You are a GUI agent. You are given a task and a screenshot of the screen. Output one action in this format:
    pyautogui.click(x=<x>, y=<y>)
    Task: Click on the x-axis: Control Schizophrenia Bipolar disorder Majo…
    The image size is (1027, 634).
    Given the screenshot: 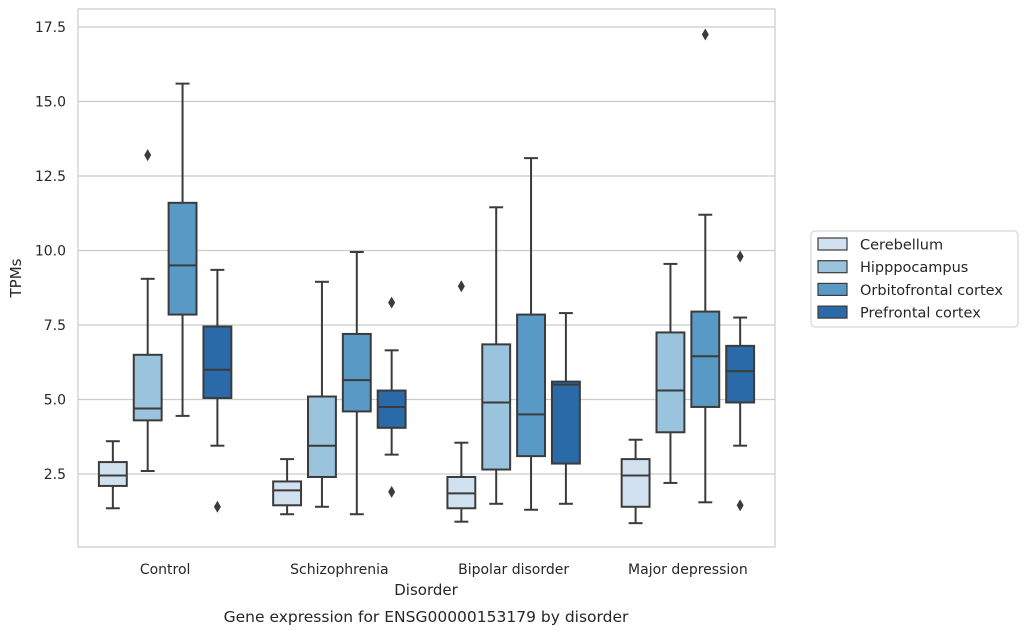 What is the action you would take?
    pyautogui.click(x=444, y=570)
    